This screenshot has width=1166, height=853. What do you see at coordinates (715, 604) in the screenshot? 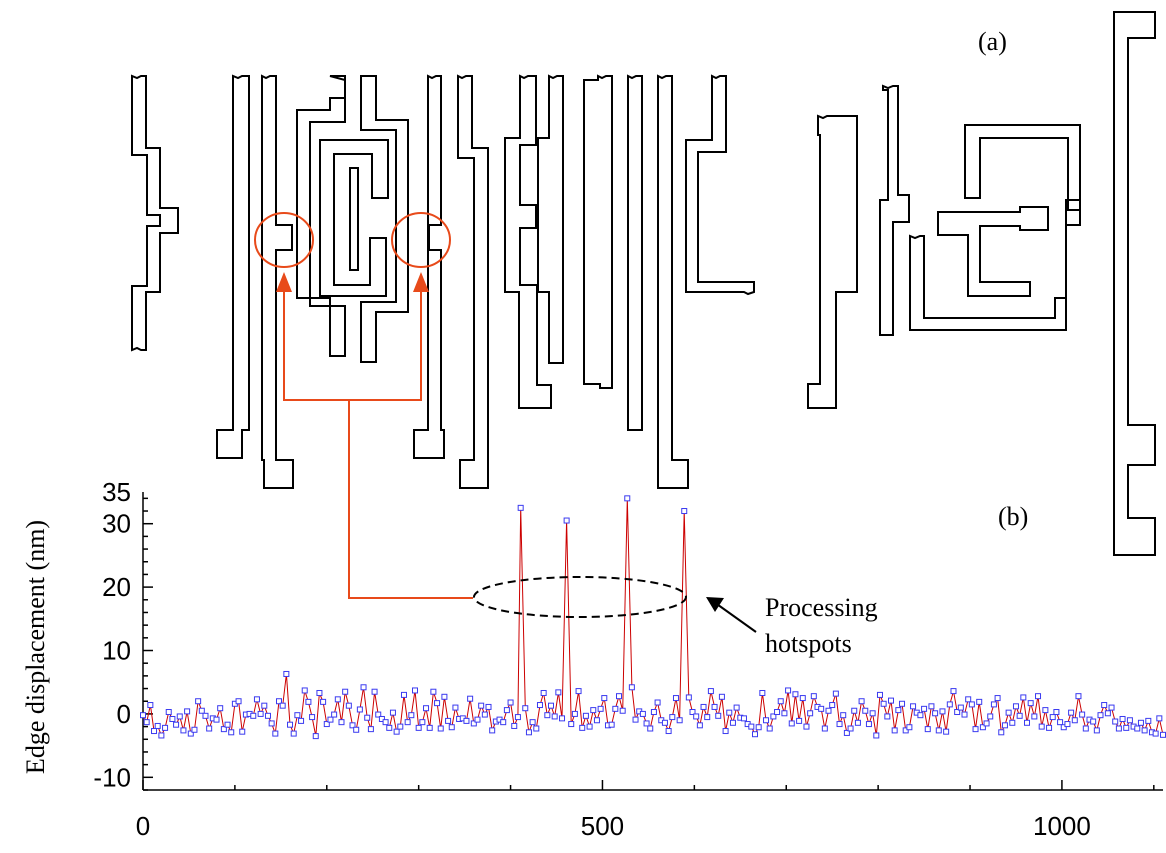
I see `annotation-arrowhead-icon` at bounding box center [715, 604].